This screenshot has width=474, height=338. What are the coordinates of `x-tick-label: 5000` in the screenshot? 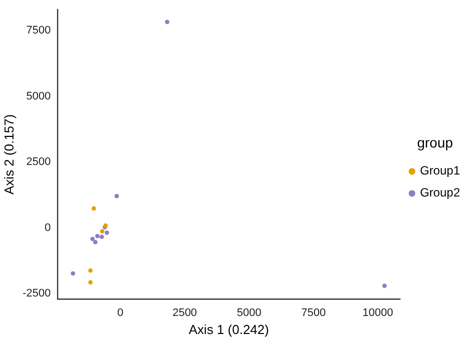 It's located at (249, 312).